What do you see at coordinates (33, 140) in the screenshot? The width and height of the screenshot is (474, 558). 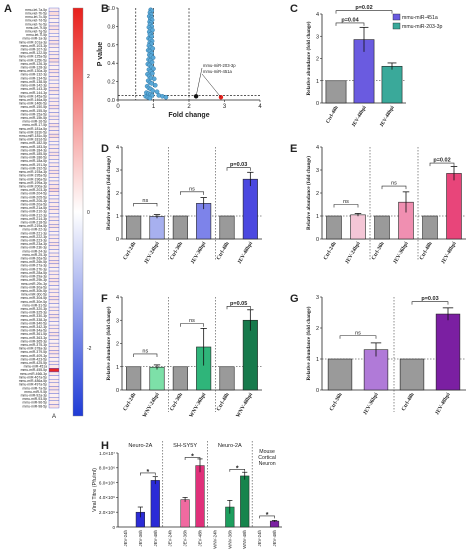 I see `heatmap-row-label: mmu-miR-181d-5p` at bounding box center [33, 140].